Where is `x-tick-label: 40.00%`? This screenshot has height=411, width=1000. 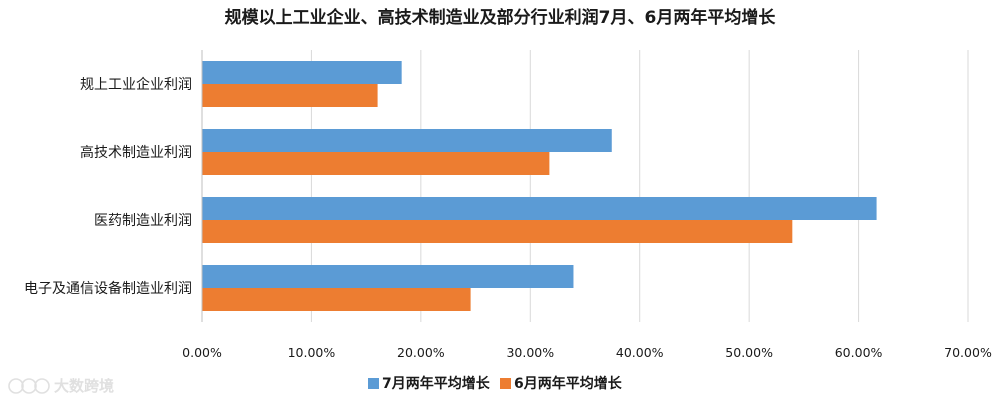 x-tick-label: 40.00% is located at coordinates (640, 352).